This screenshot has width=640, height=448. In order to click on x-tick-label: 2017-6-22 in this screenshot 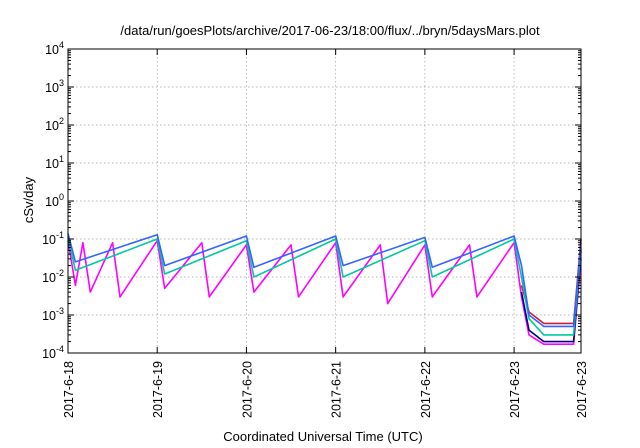, I will do `click(426, 389)`.